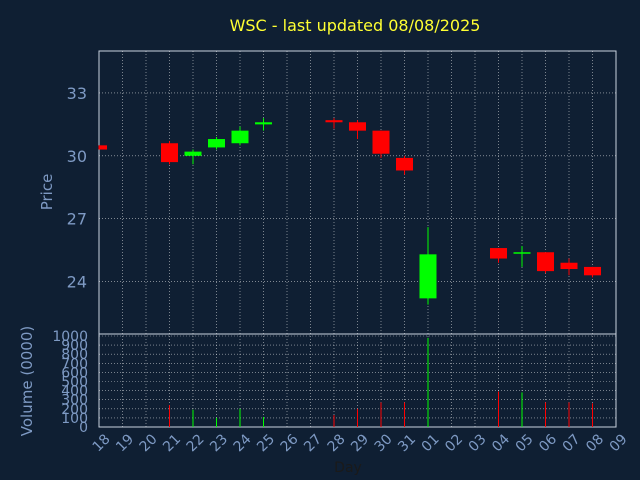  What do you see at coordinates (74, 364) in the screenshot?
I see `volume-tick-label: 700` at bounding box center [74, 364].